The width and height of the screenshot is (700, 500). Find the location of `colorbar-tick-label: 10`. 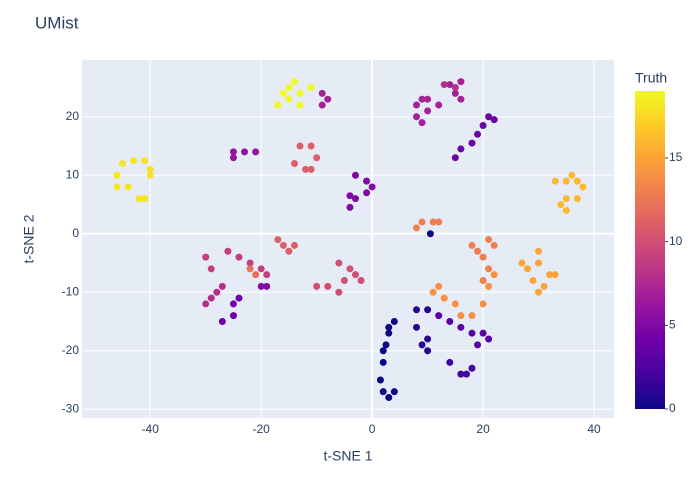

colorbar-tick-label: 10 is located at coordinates (676, 241).